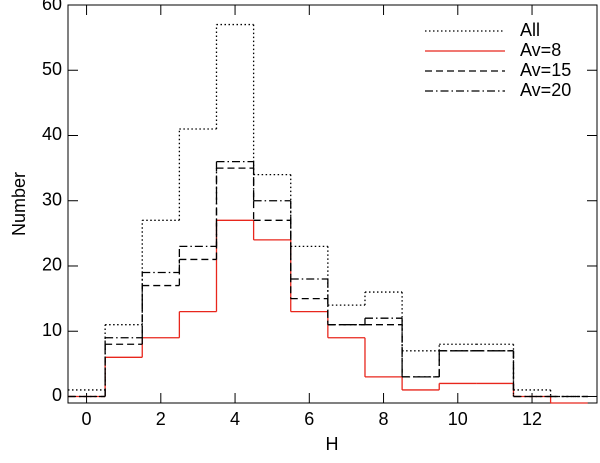 The width and height of the screenshot is (600, 463). Describe the element at coordinates (52, 7) in the screenshot. I see `y-tick-label: 60` at that location.